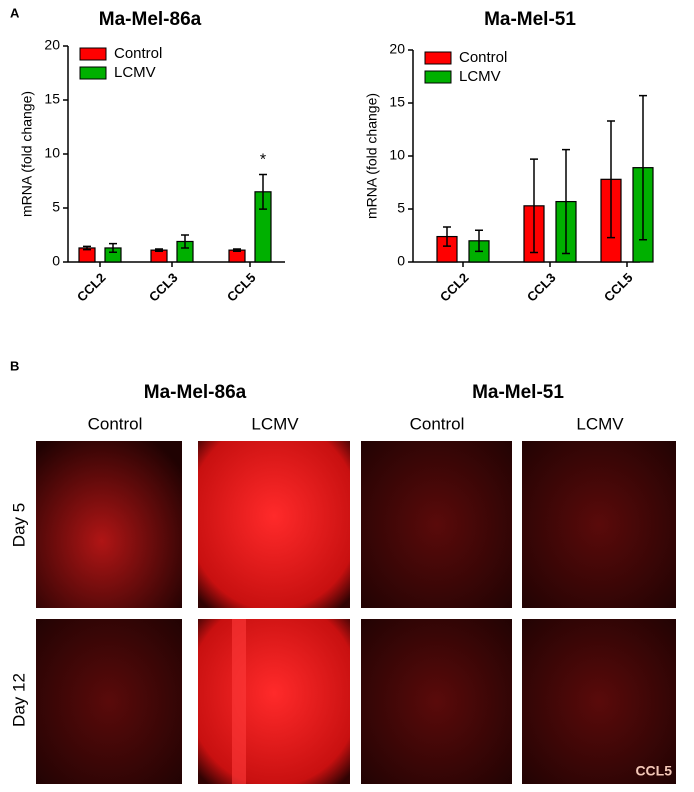  Describe the element at coordinates (195, 392) in the screenshot. I see `panel-title: Ma-Mel-86a` at that location.